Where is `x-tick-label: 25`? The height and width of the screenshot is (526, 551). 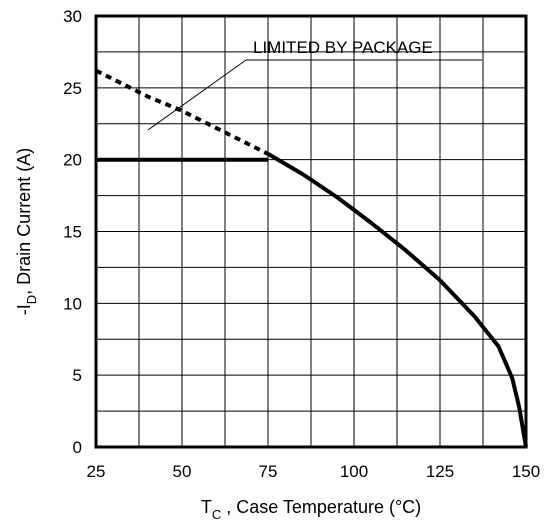
x-tick-label: 25 is located at coordinates (96, 471).